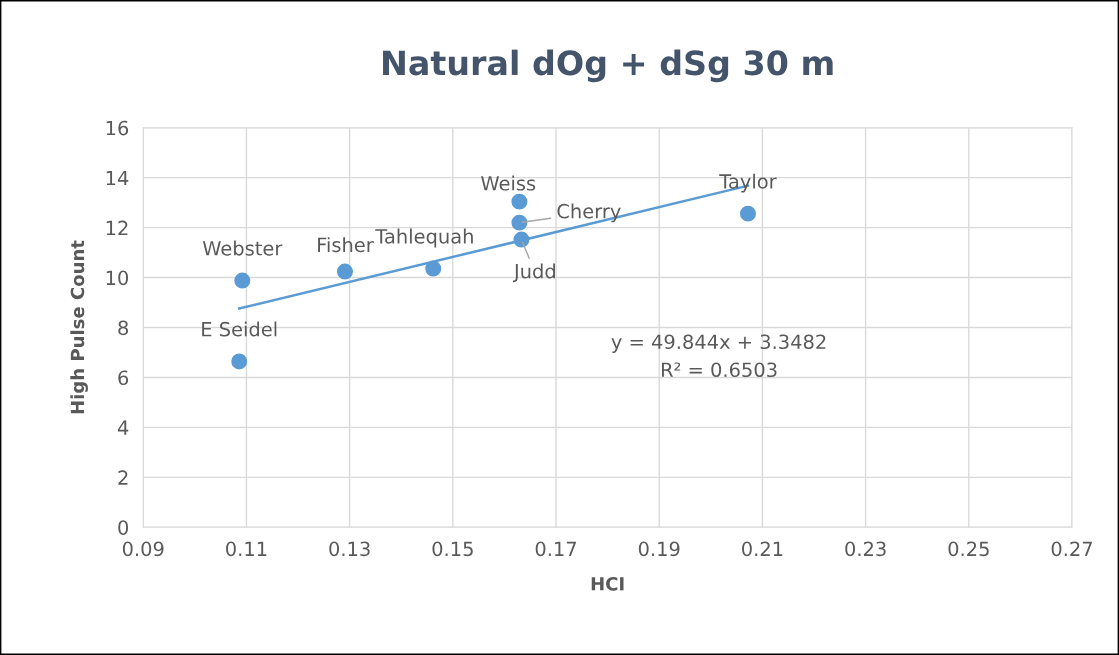 The image size is (1119, 655). Describe the element at coordinates (762, 549) in the screenshot. I see `x-tick-label: 0.21` at that location.